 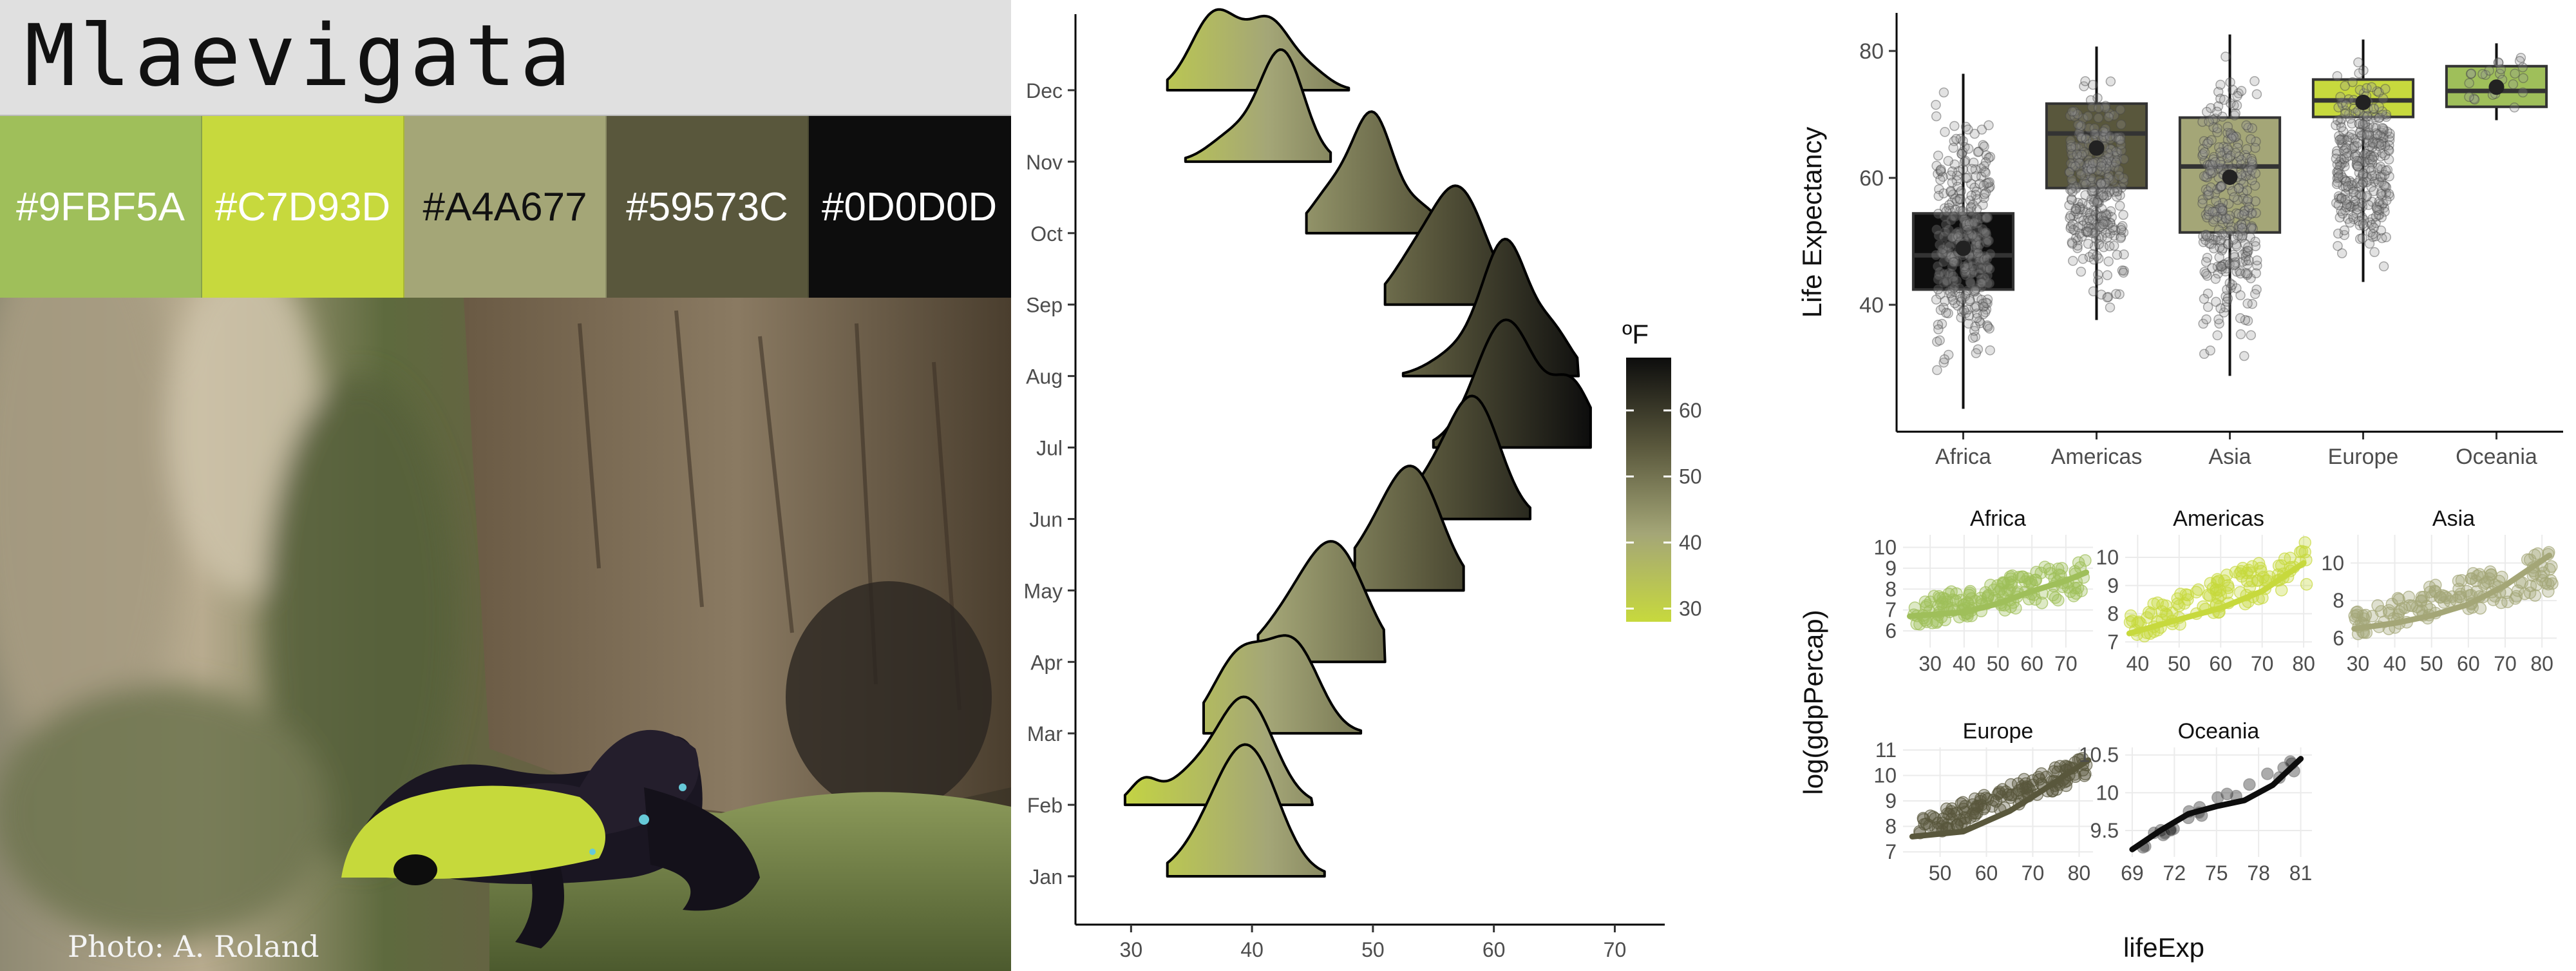 I want to click on ridge-aug, so click(x=1490, y=308).